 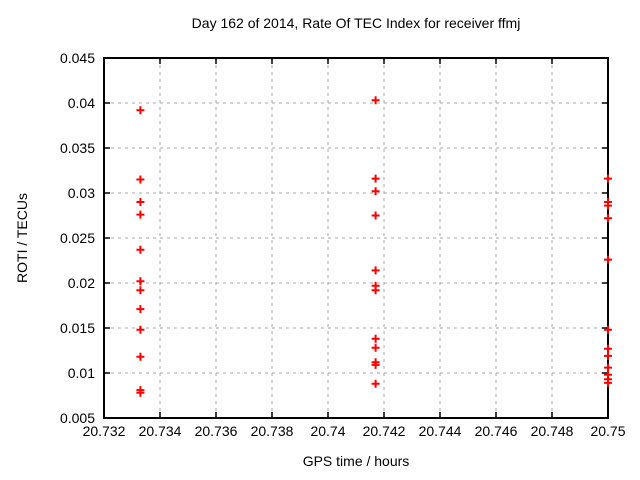 I want to click on x-tick-label: 20.75, so click(x=607, y=431).